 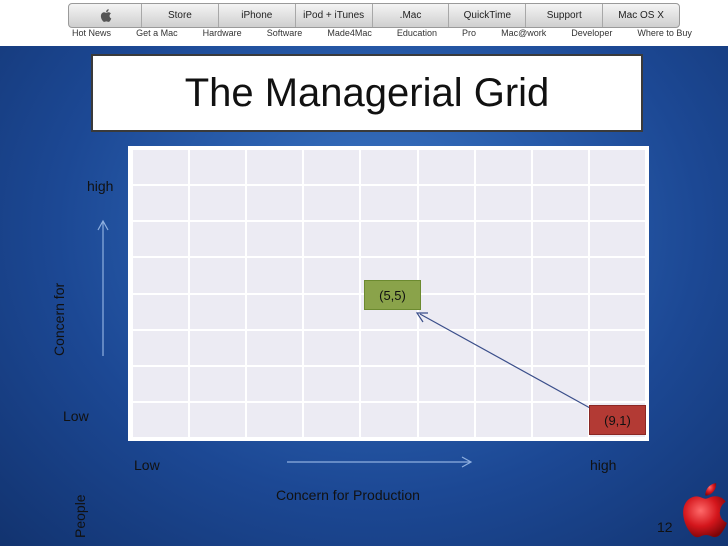 I want to click on tab-store: Store, so click(x=180, y=15).